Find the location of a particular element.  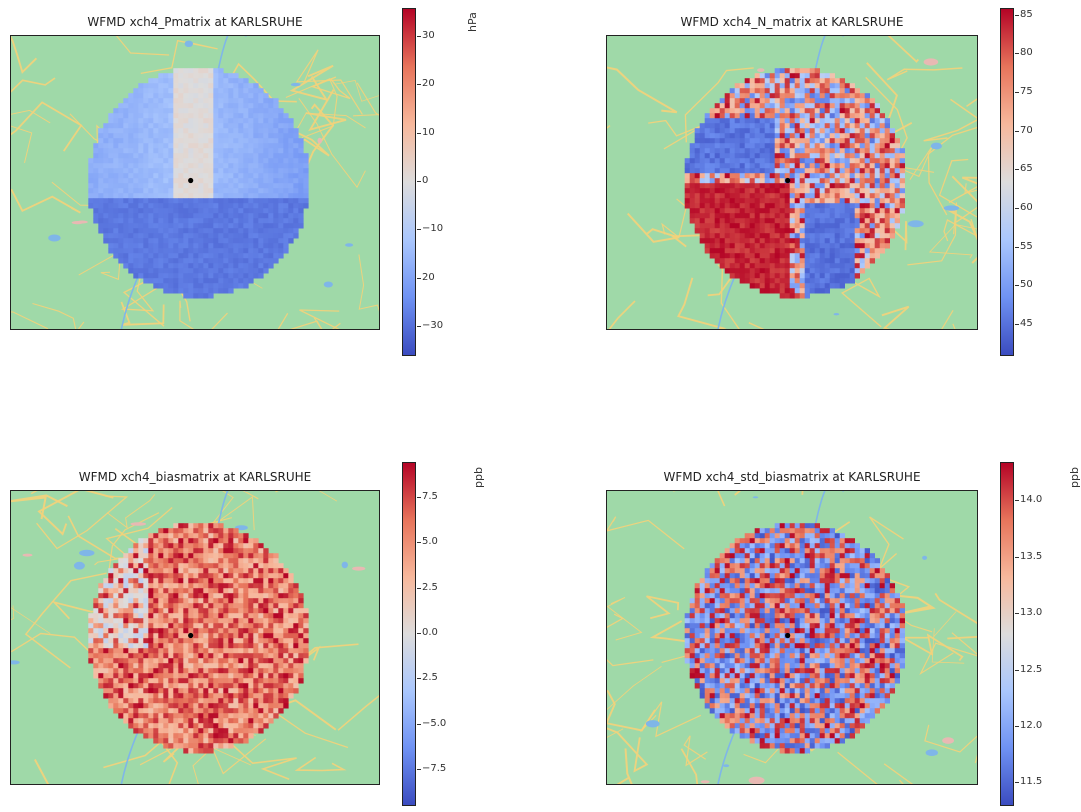

colorbar-tick-label: −30 is located at coordinates (430, 325).